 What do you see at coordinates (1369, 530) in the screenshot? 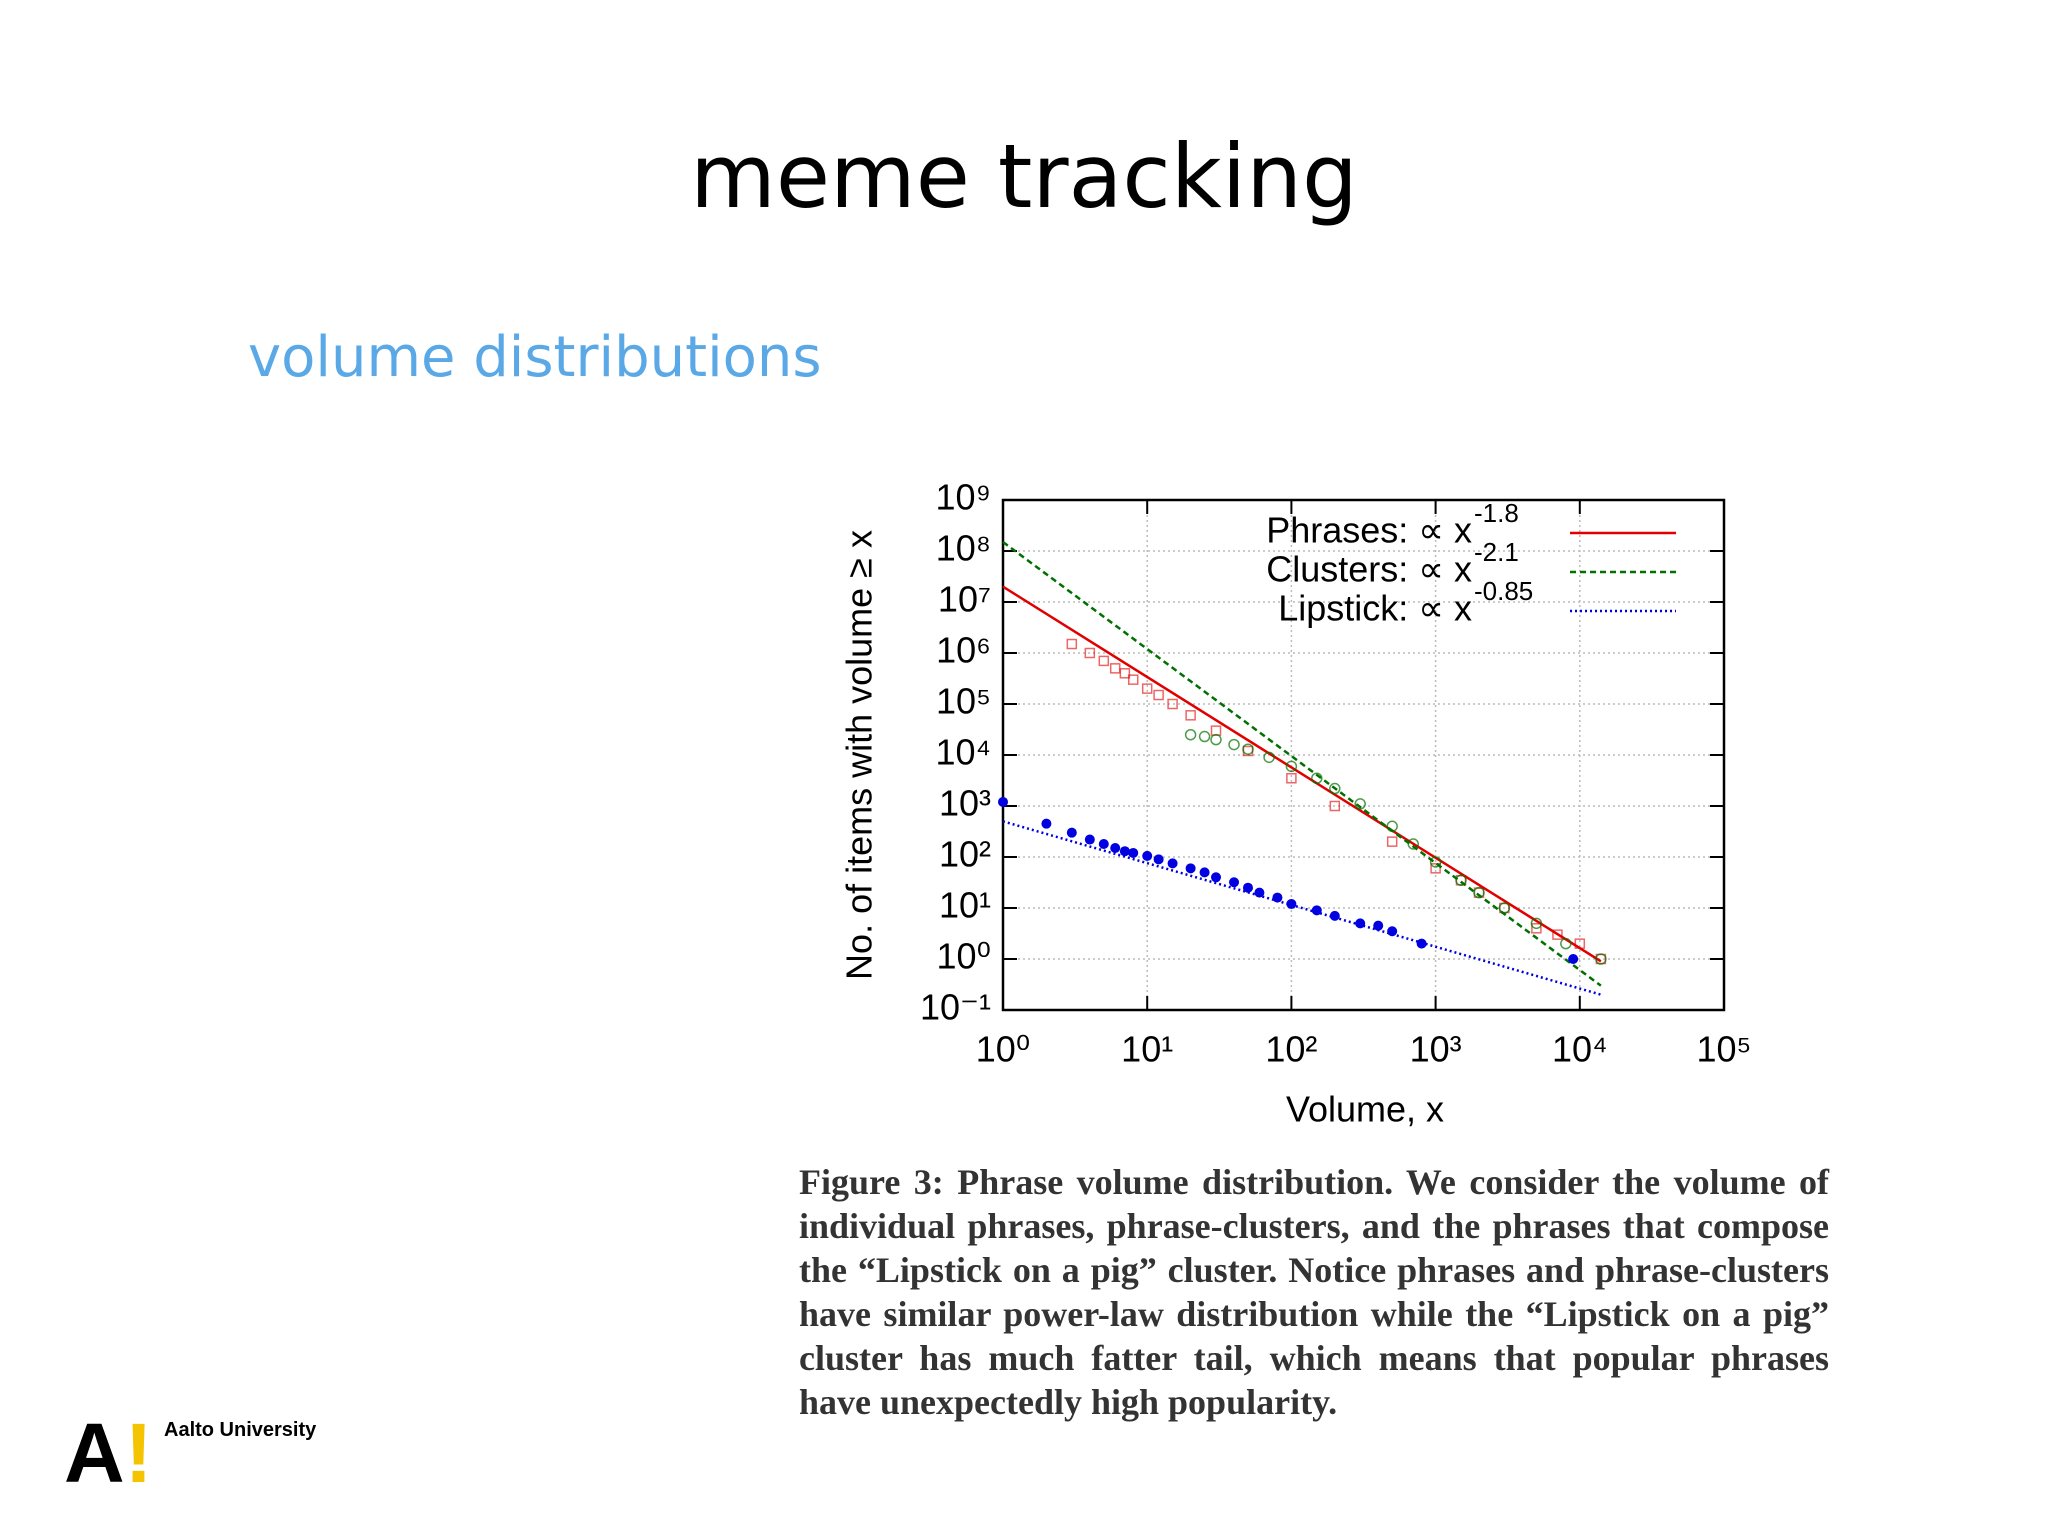
I see `legend-label: Phrases: ∝ x` at bounding box center [1369, 530].